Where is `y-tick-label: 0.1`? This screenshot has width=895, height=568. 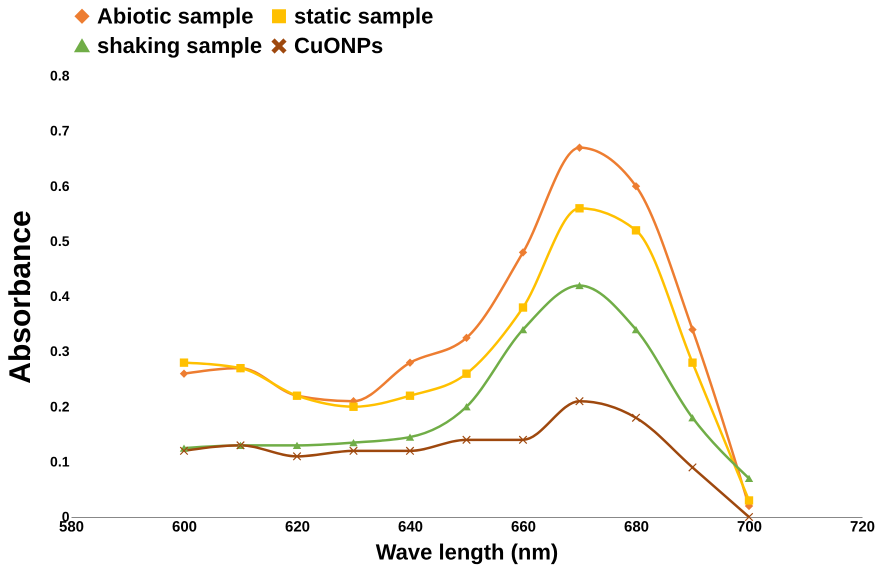 y-tick-label: 0.1 is located at coordinates (60, 461).